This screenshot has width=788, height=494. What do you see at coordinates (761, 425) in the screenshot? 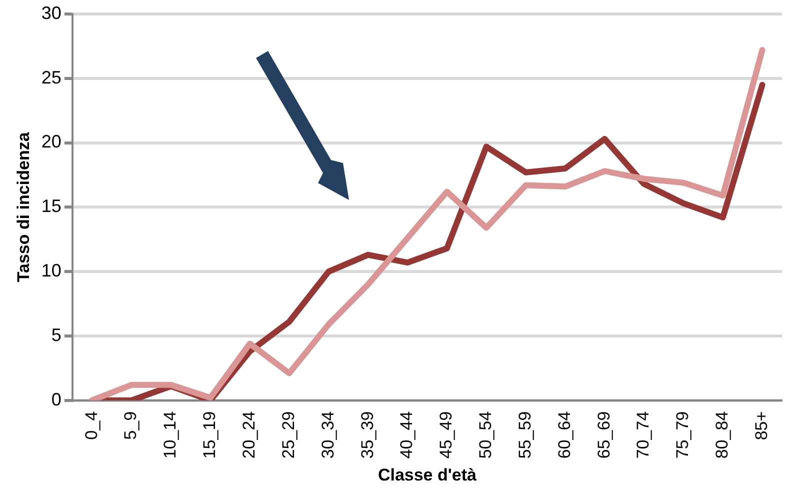
I see `x-tick-label: 85+` at bounding box center [761, 425].